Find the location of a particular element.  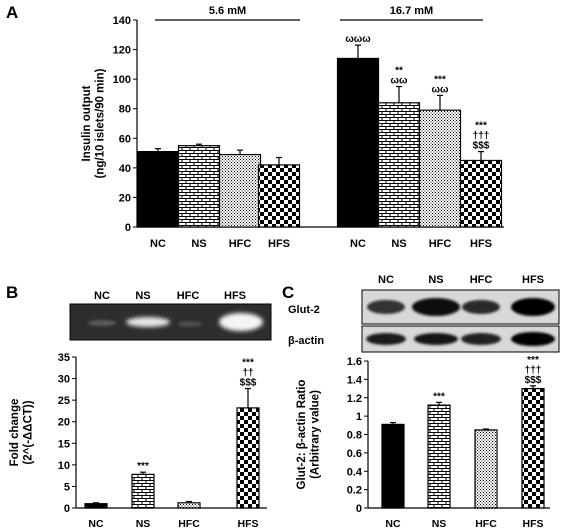

panel-letter-c: C is located at coordinates (288, 292).